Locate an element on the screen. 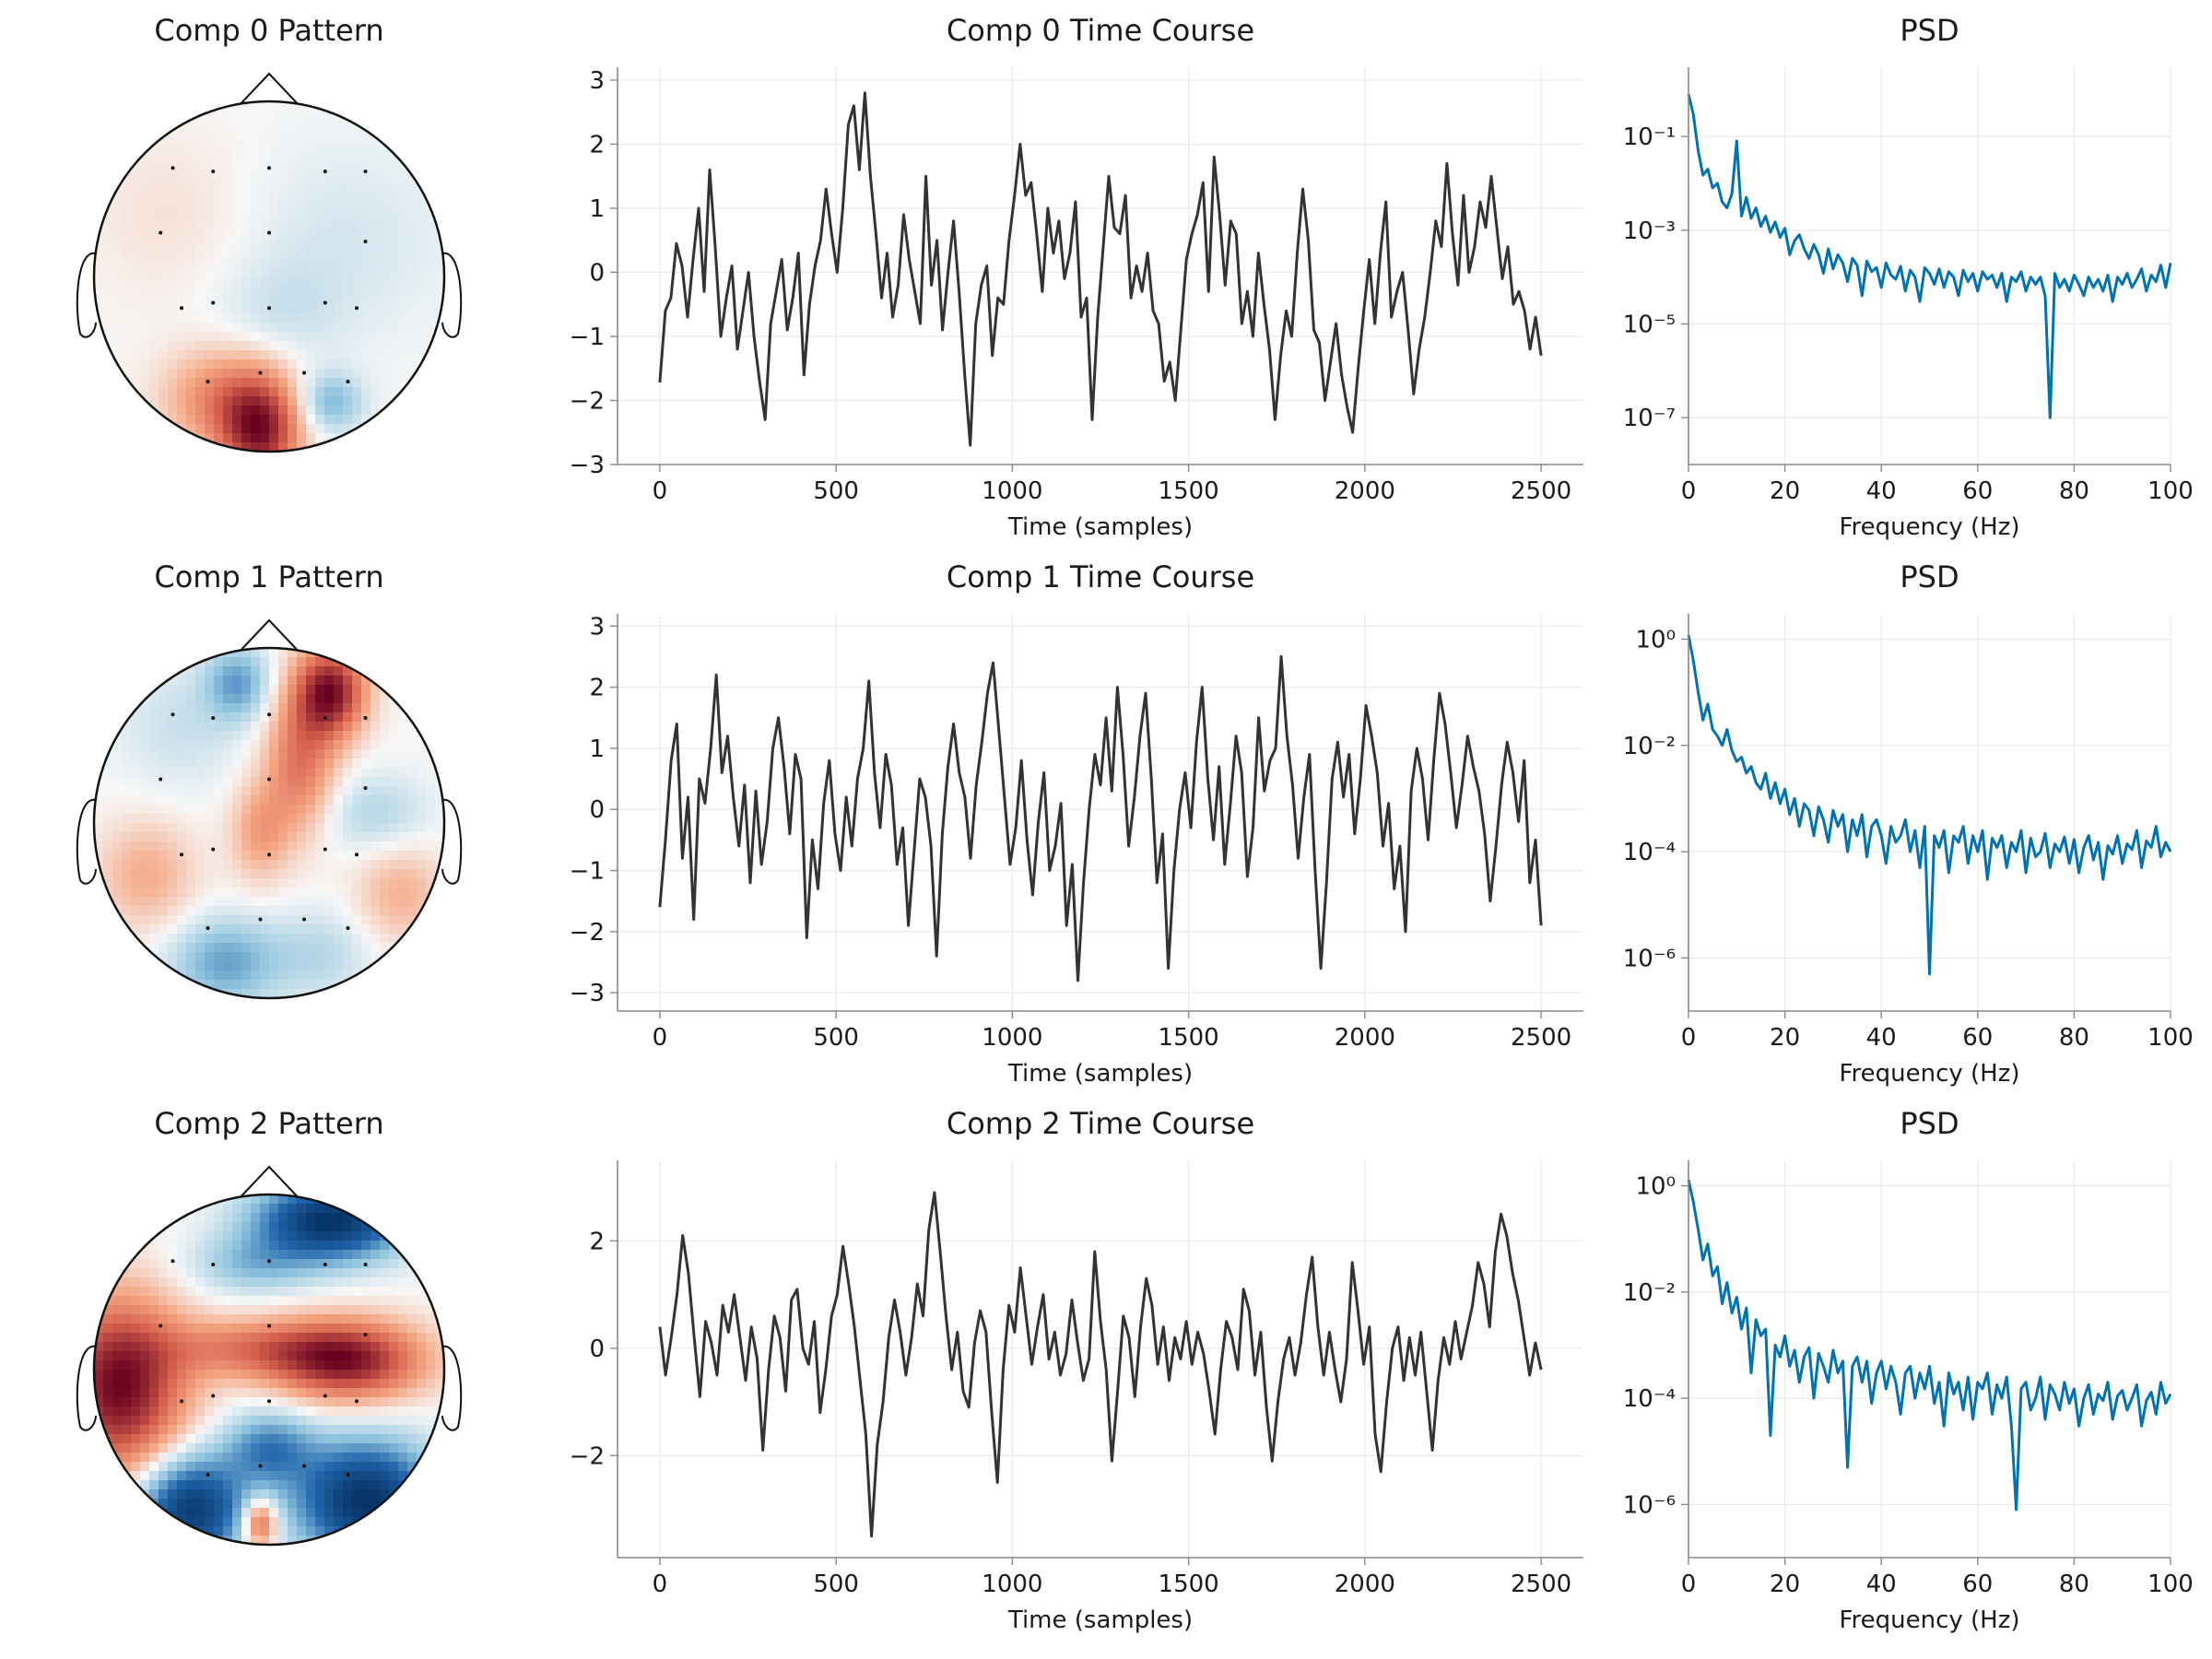 The height and width of the screenshot is (1659, 2212). x-tick-label: 0 is located at coordinates (1689, 1584).